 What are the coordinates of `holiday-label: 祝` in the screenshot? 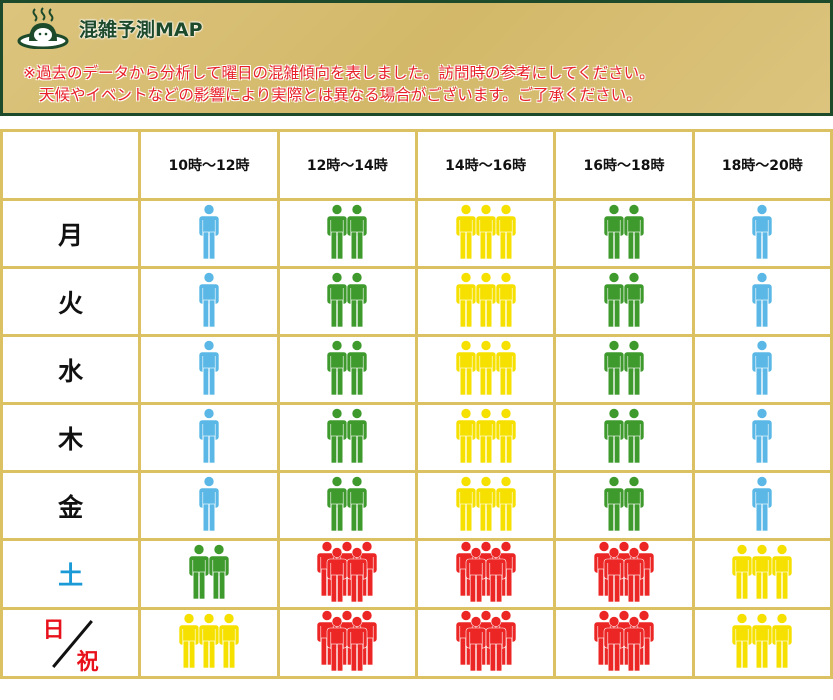 It's located at (87, 662).